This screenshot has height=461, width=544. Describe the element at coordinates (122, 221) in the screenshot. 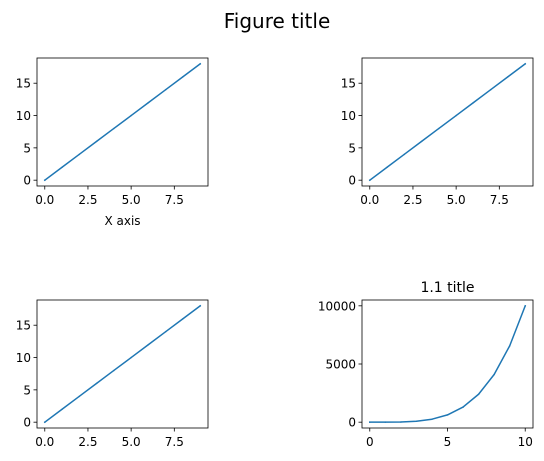

I see `x-axis-label: X axis` at that location.